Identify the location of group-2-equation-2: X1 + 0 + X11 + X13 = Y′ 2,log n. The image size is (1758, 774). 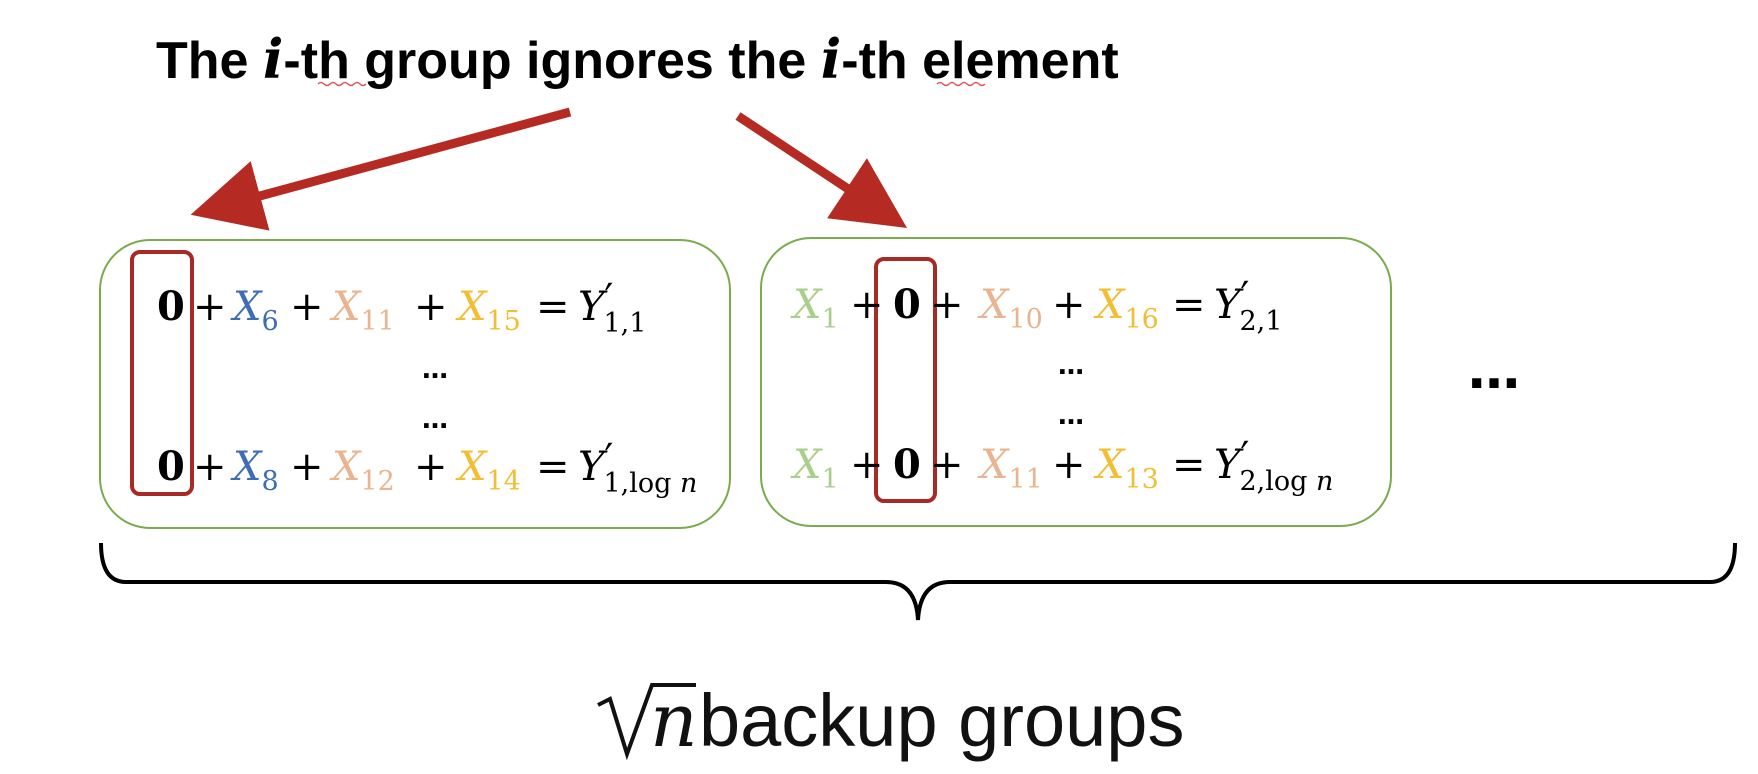
(1061, 465).